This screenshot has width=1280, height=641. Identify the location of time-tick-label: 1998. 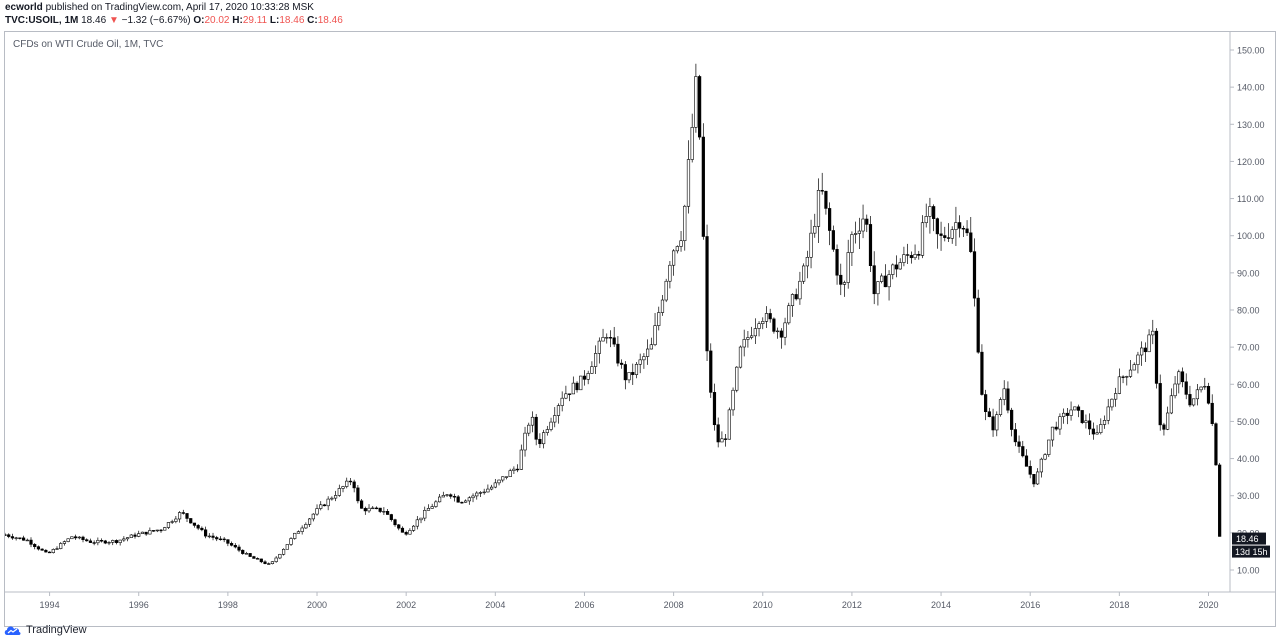
(228, 605).